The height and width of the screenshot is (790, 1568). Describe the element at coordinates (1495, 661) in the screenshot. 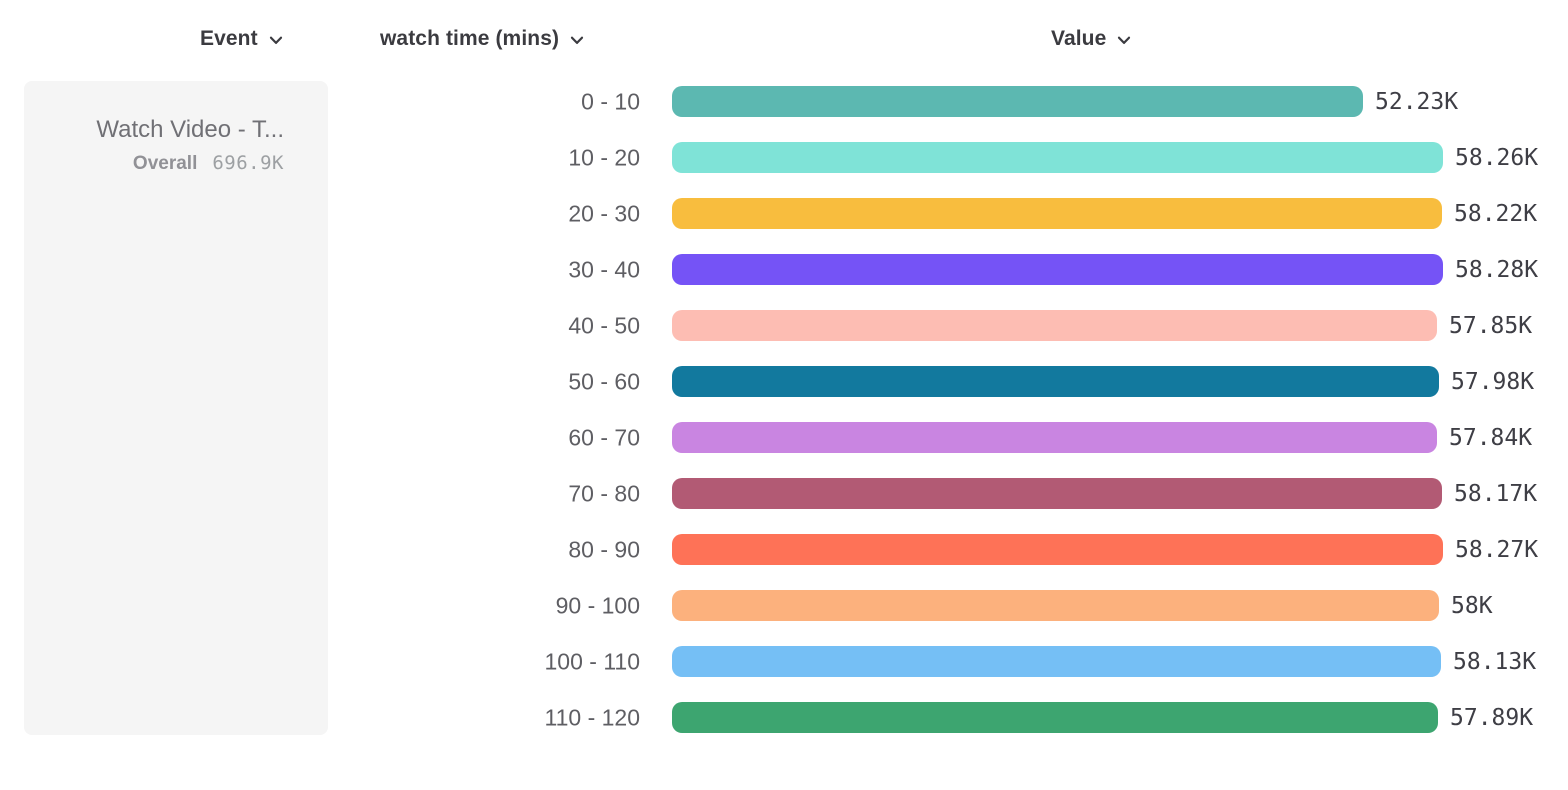

I see `value-label: 58.13K` at that location.